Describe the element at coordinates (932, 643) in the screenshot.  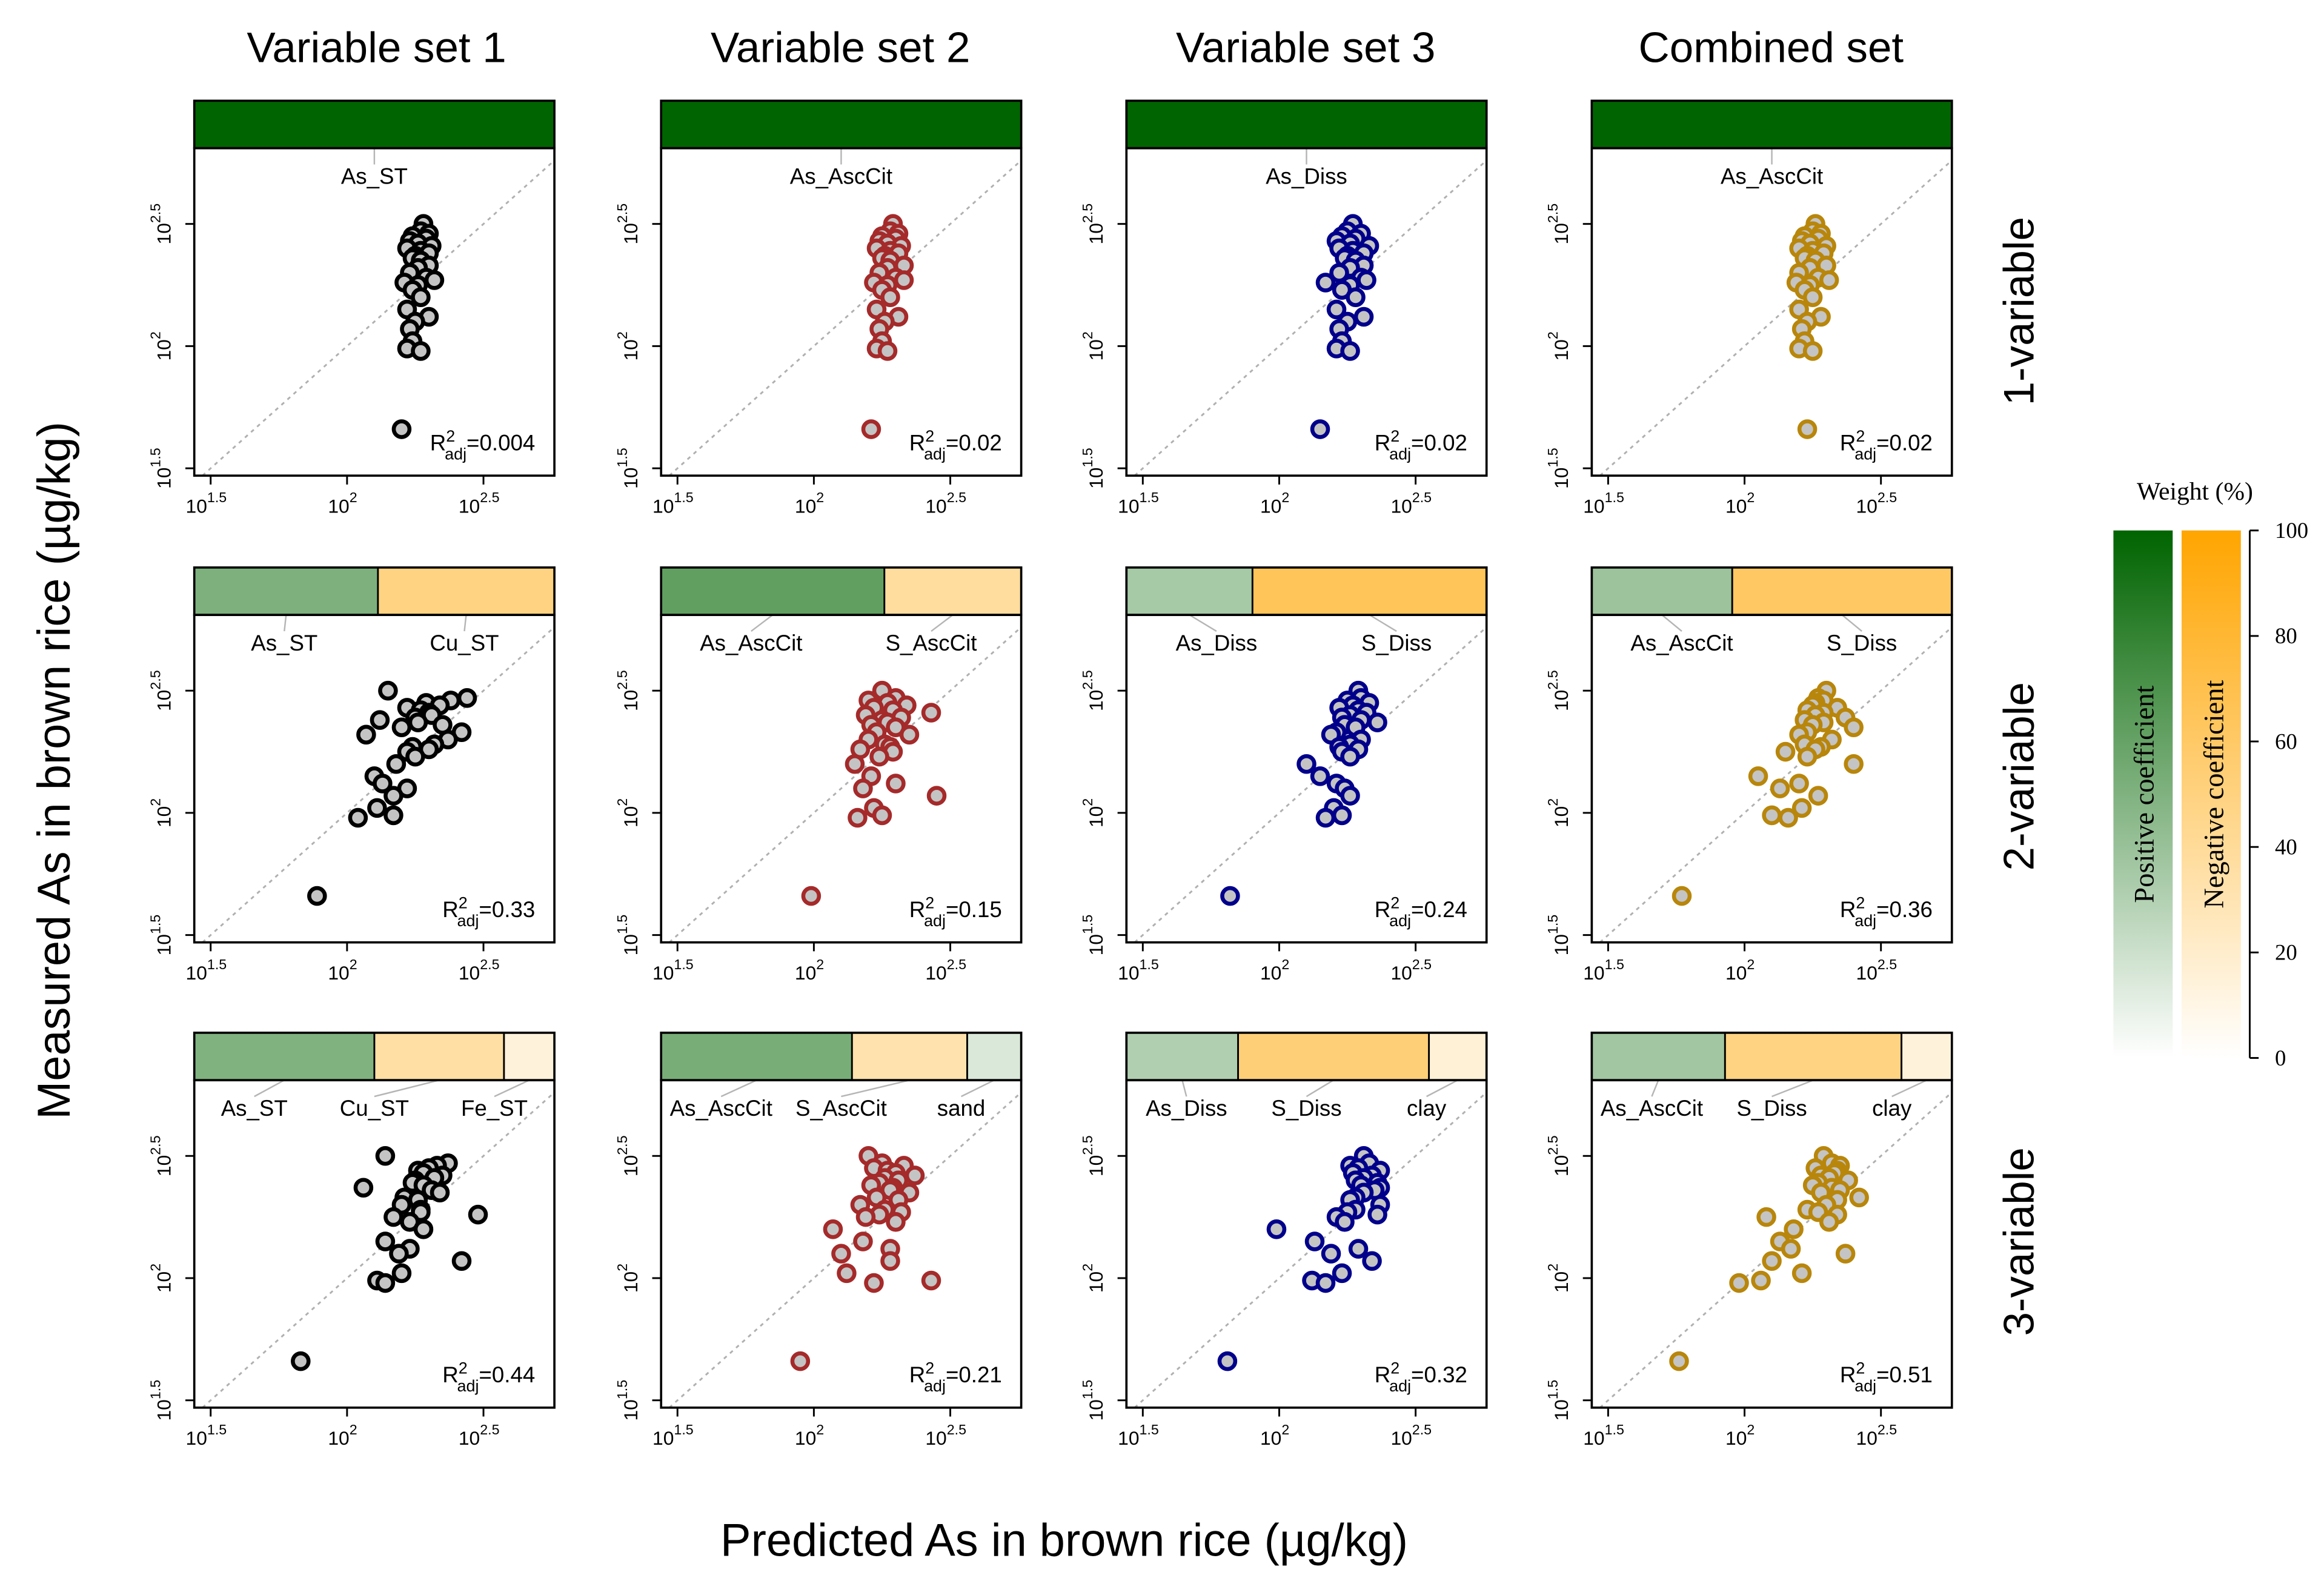
I see `variable-label: S_AscCit` at that location.